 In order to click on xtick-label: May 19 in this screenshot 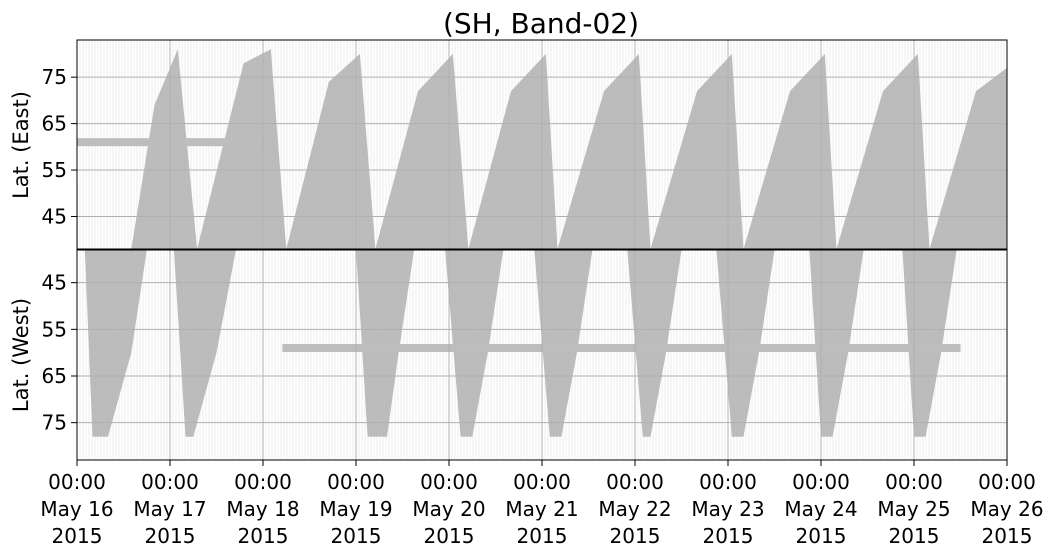, I will do `click(355, 509)`.